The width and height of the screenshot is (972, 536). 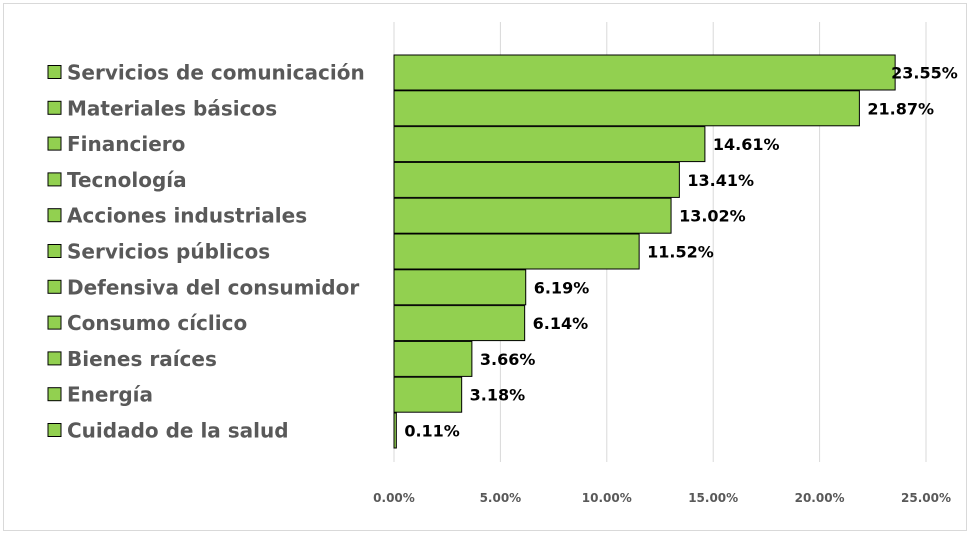 What do you see at coordinates (142, 359) in the screenshot?
I see `category-label: Bienes raíces` at bounding box center [142, 359].